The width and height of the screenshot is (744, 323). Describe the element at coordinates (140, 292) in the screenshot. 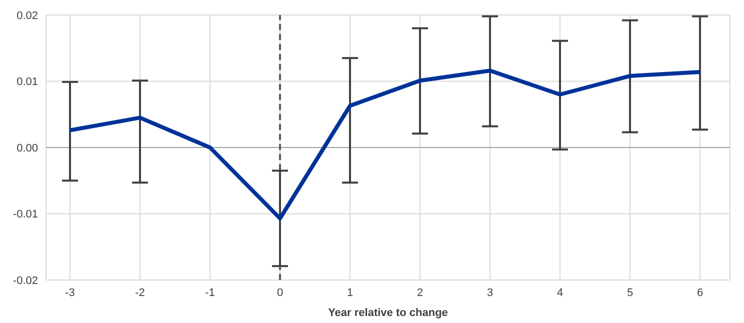

I see `x-tick-label: -2` at that location.